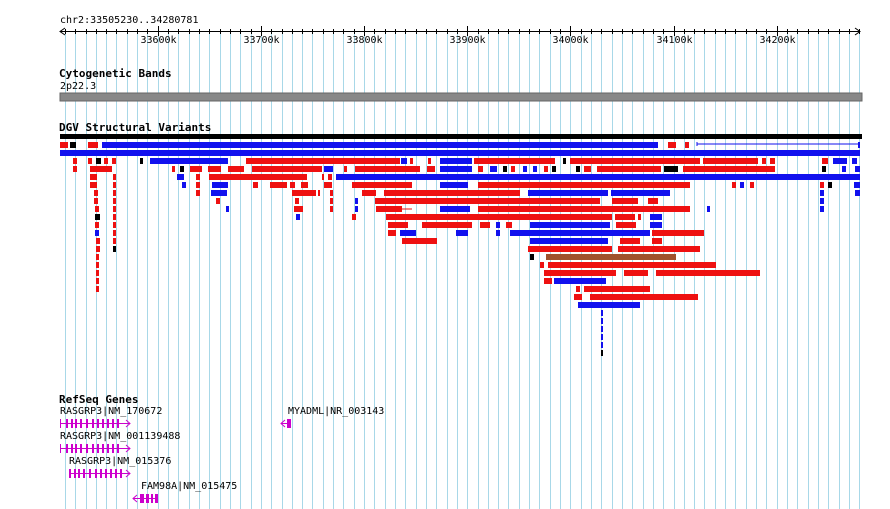 This screenshot has height=509, width=890. What do you see at coordinates (120, 436) in the screenshot?
I see `gene-label-rasgrp3-nm-001139488: RASGRP3|NM_001139488` at bounding box center [120, 436].